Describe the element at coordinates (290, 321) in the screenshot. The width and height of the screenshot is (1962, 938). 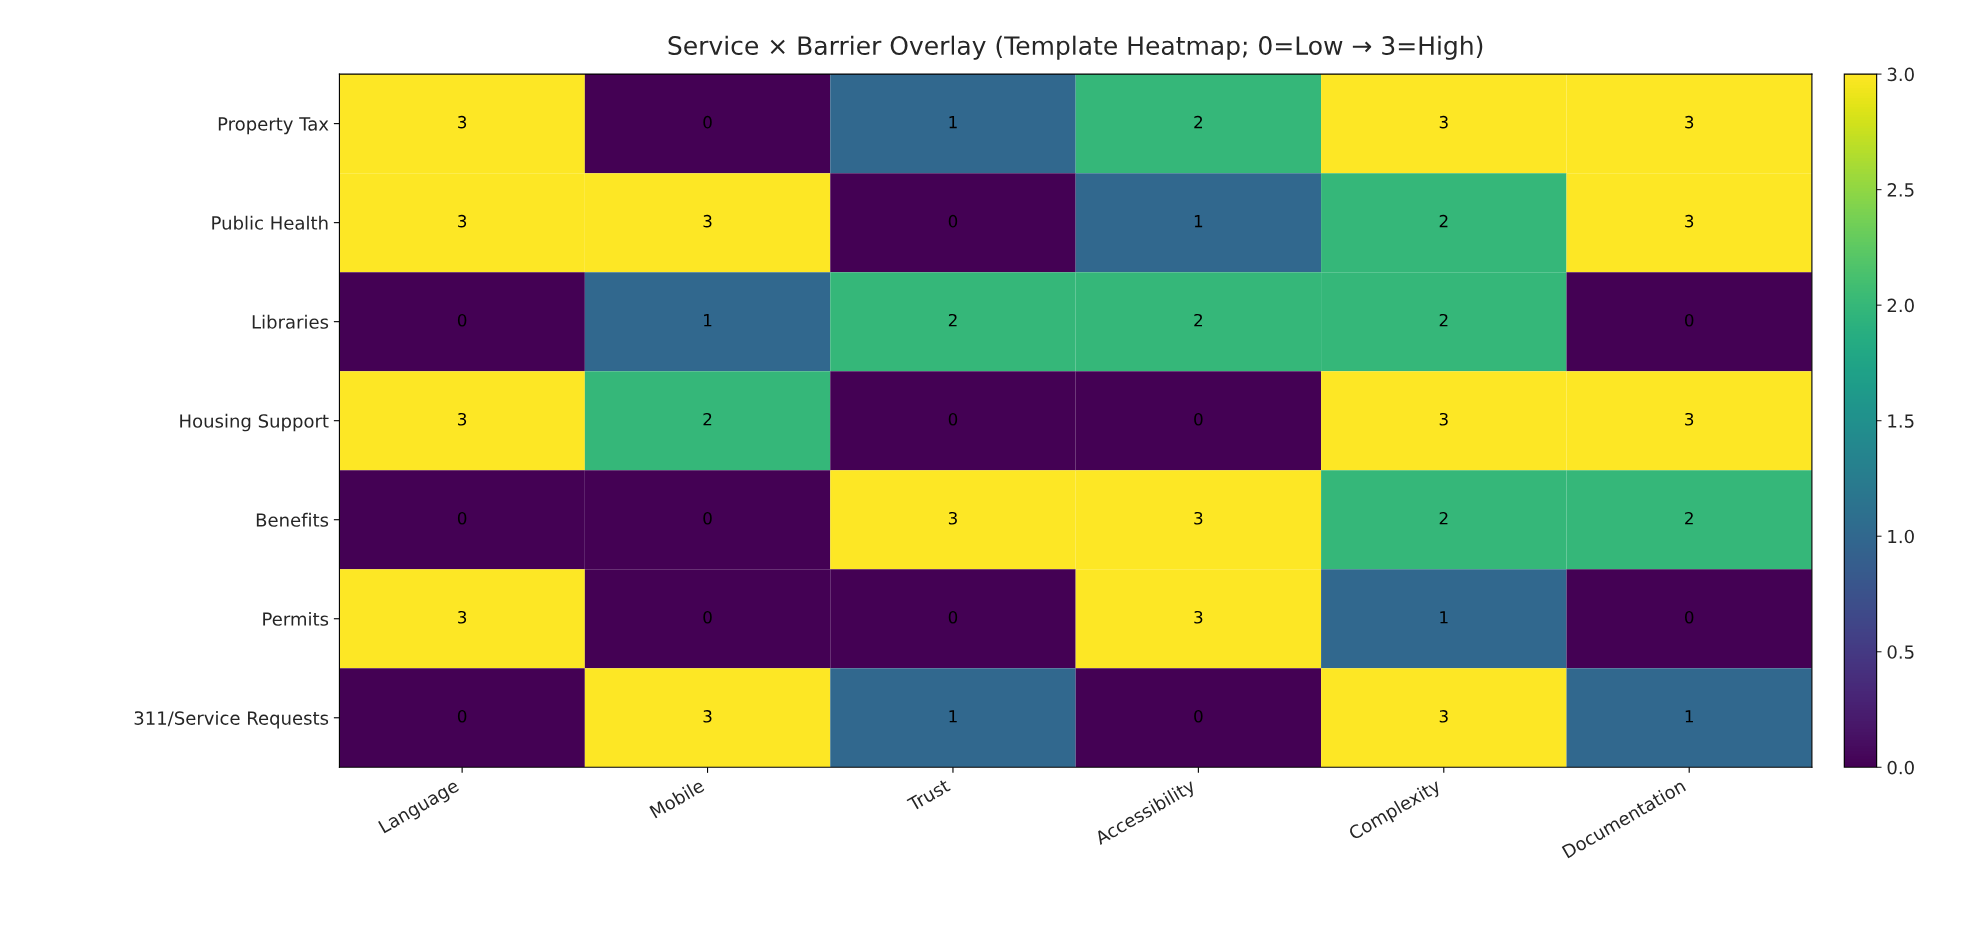
I see `y-tick-label: Libraries` at that location.